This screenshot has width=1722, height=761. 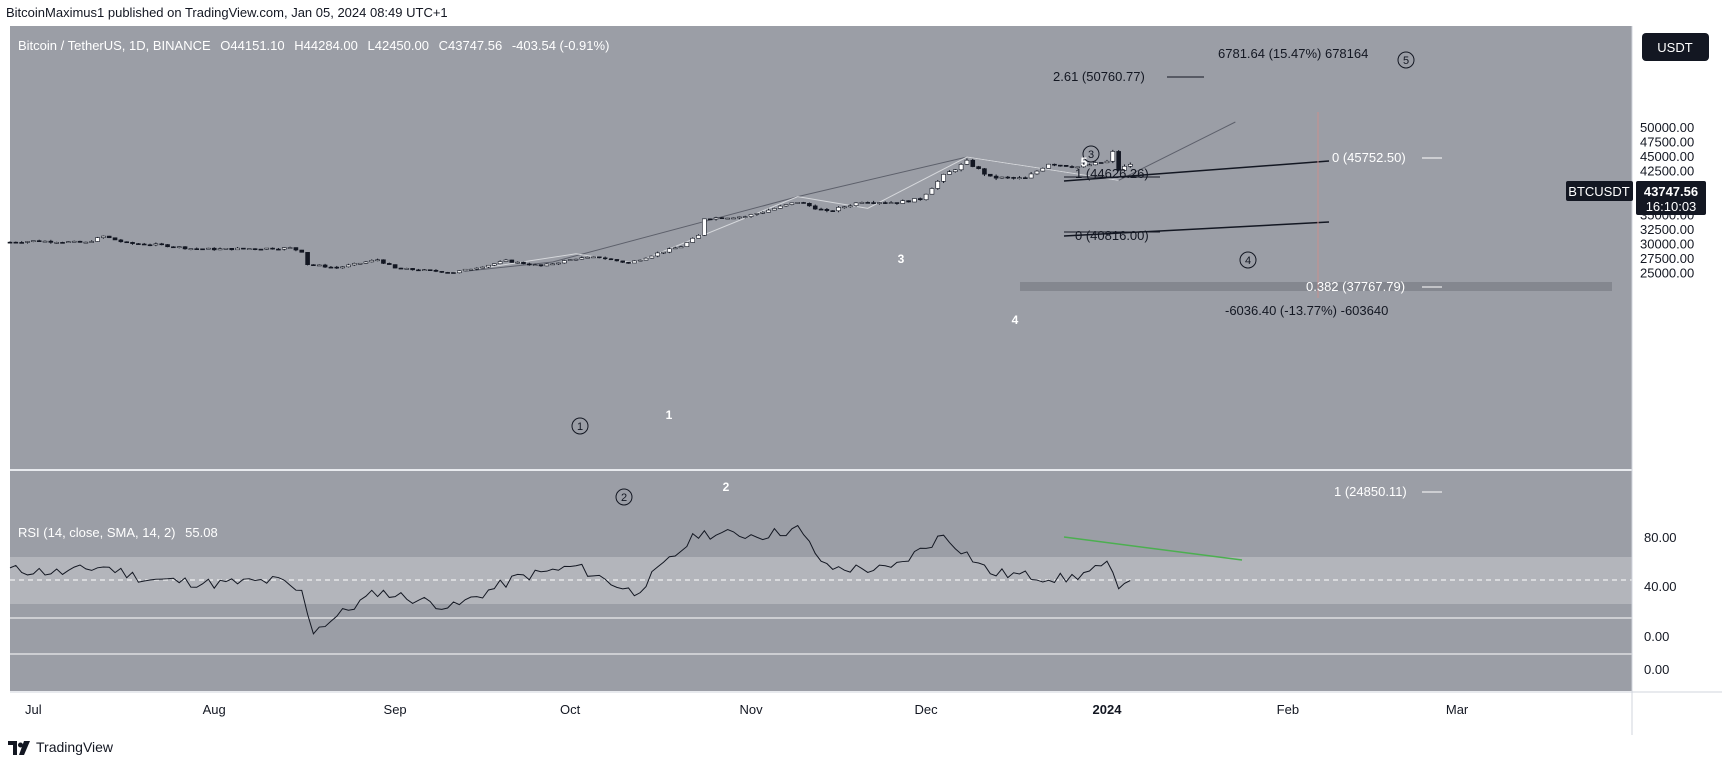 What do you see at coordinates (1112, 173) in the screenshot?
I see `fib-1-mid-label: 1 (44626.26)` at bounding box center [1112, 173].